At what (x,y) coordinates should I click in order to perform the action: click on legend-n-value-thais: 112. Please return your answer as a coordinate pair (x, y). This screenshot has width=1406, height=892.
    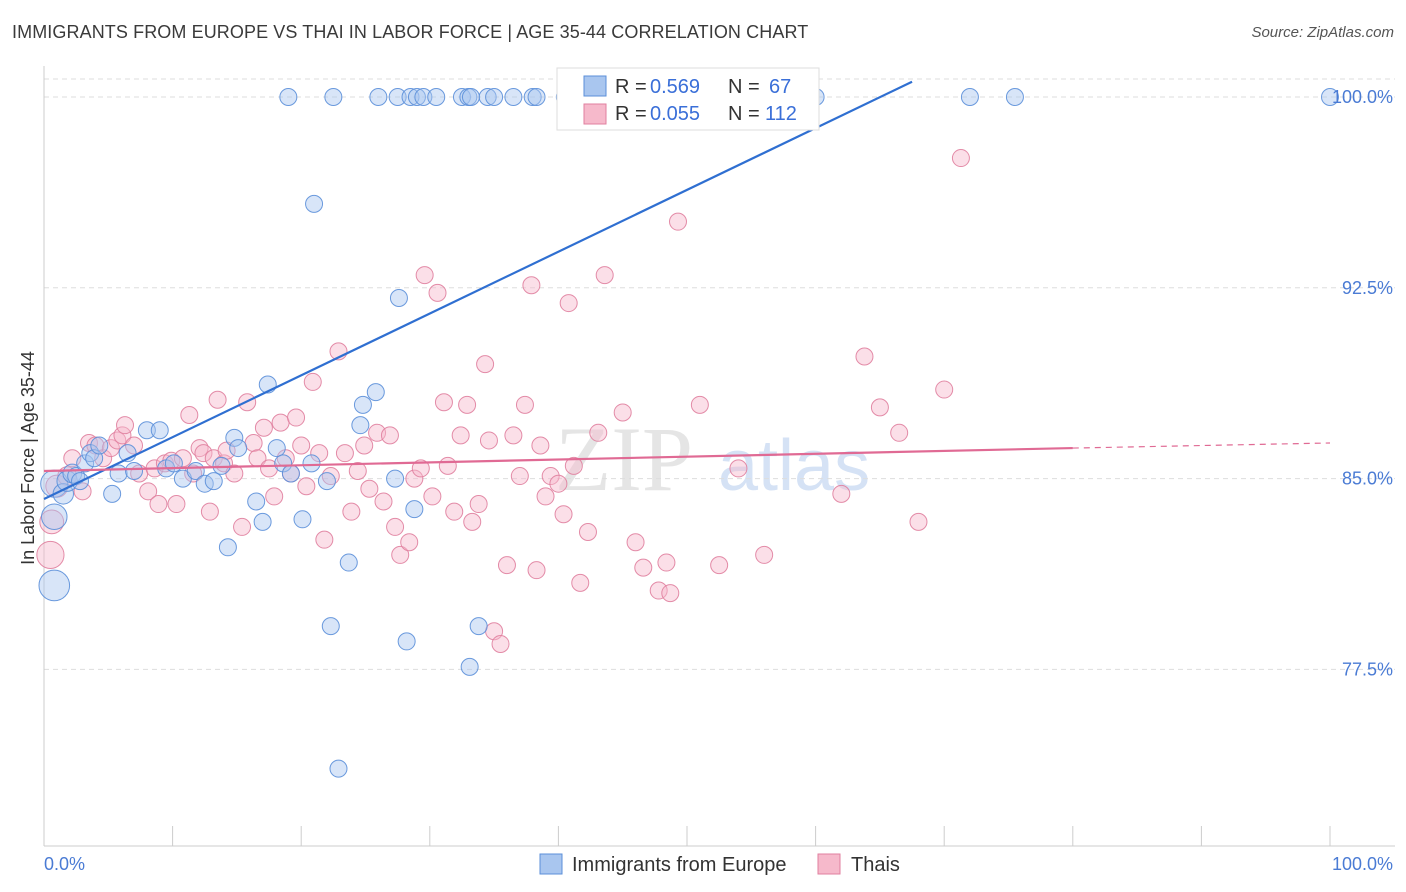
    Looking at the image, I should click on (781, 114).